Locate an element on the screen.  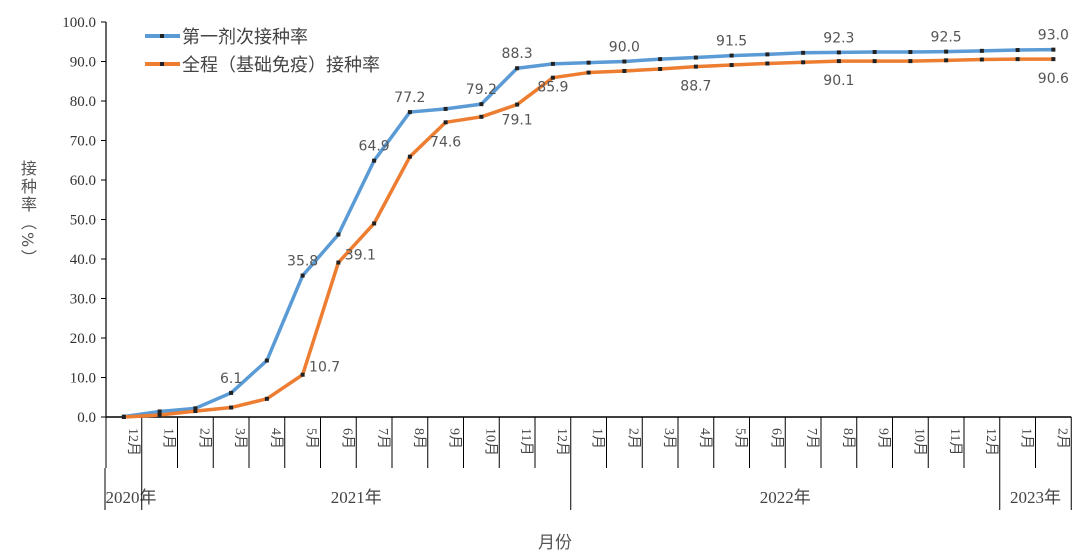
data-label: 39.1 is located at coordinates (360, 256).